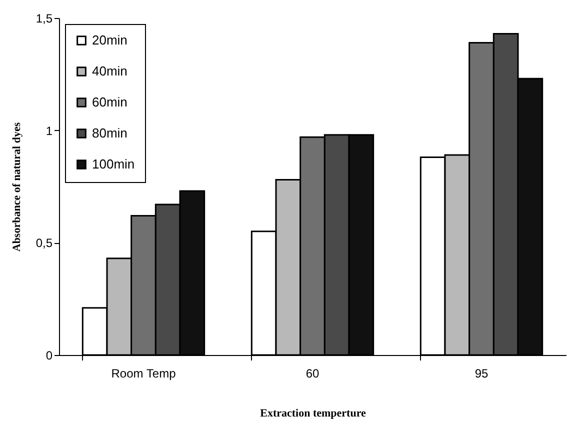 This screenshot has height=430, width=576. What do you see at coordinates (110, 40) in the screenshot?
I see `legend-label: 20min` at bounding box center [110, 40].